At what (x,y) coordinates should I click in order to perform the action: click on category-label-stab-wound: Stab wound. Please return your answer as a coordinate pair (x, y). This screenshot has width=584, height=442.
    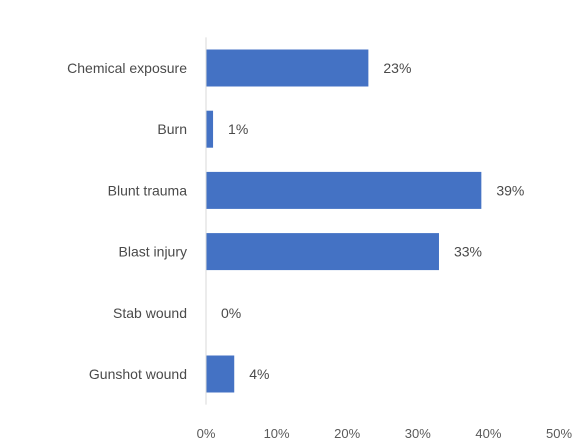
    Looking at the image, I should click on (150, 313).